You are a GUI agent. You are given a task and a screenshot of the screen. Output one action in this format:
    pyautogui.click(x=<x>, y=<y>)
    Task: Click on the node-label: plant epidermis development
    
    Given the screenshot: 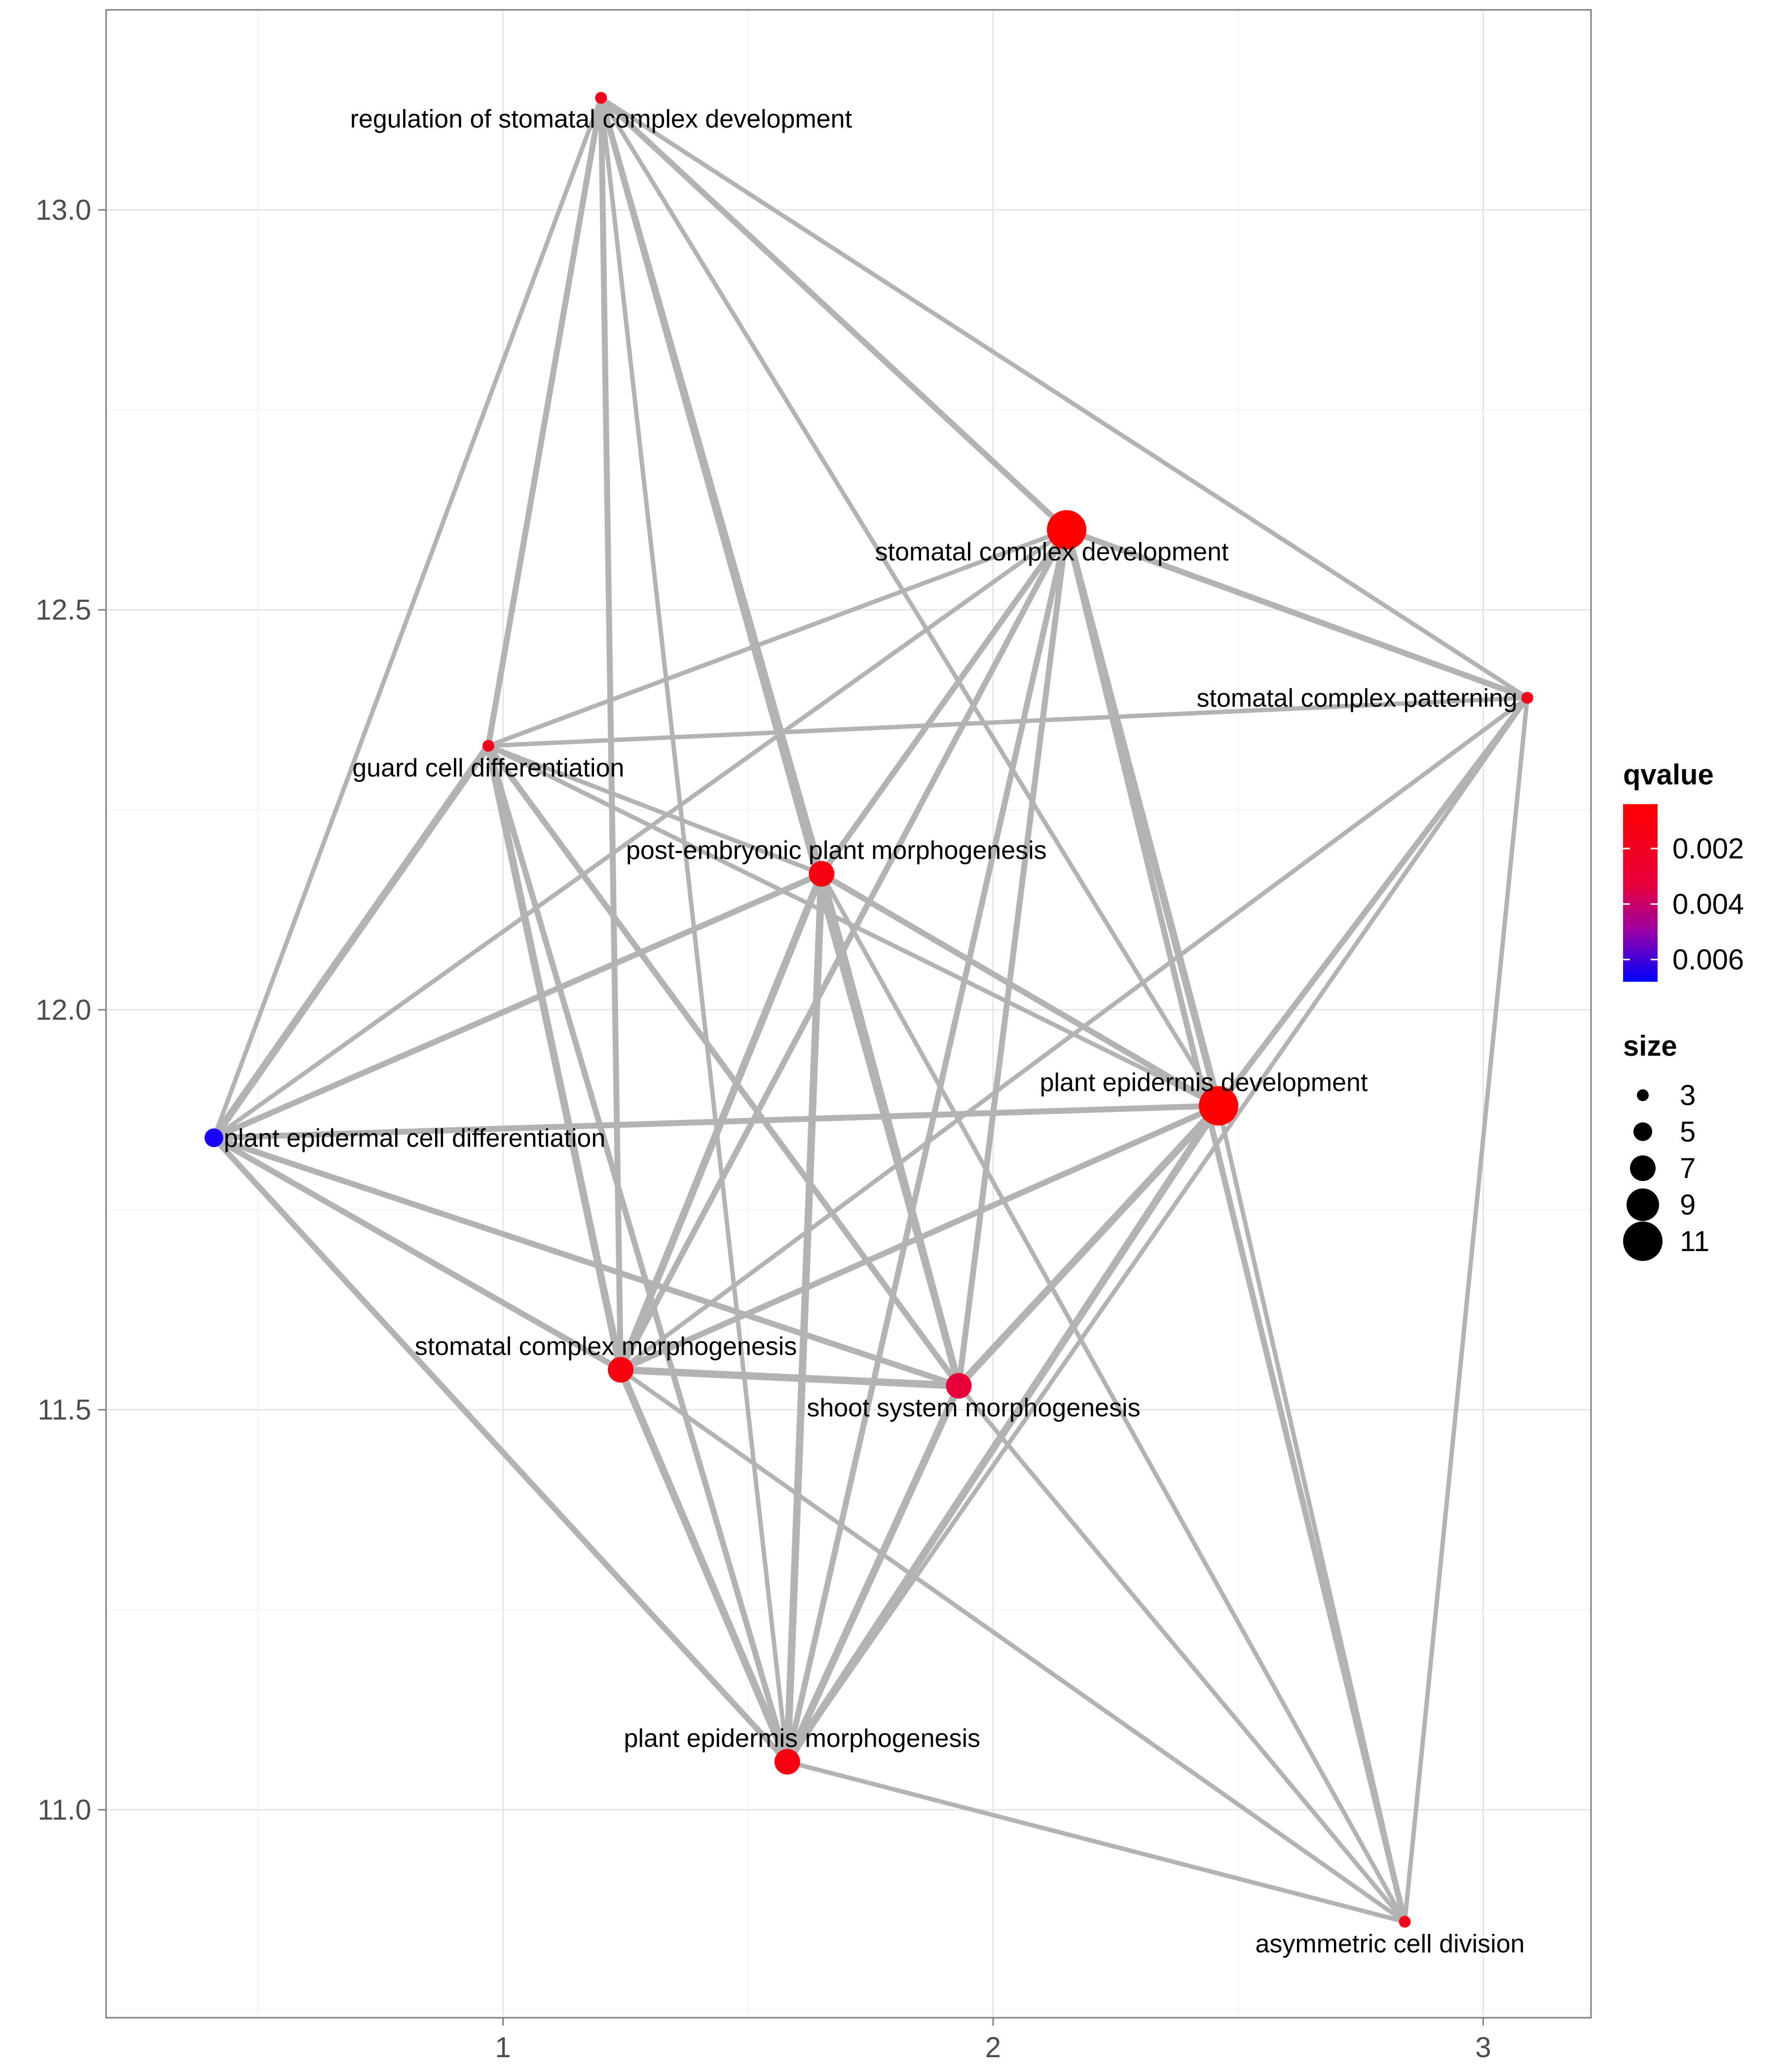 What is the action you would take?
    pyautogui.click(x=1204, y=1083)
    